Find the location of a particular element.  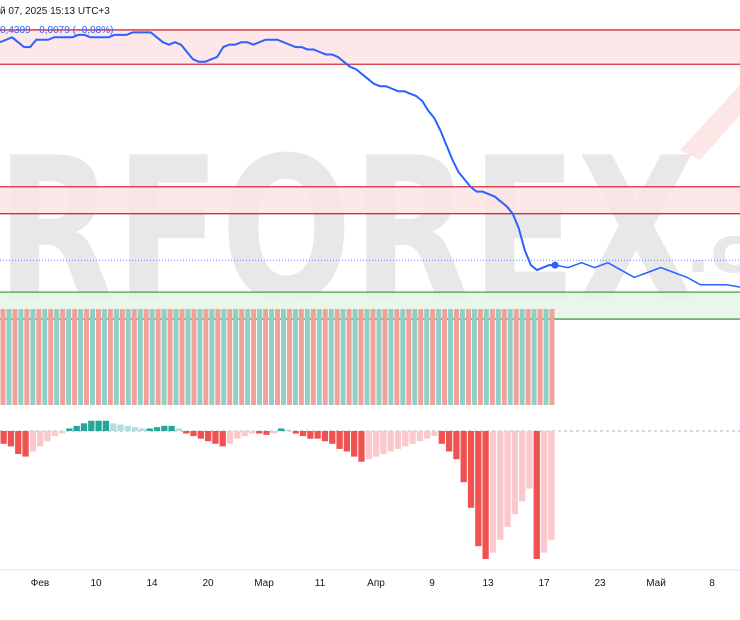

watermark-arrow is located at coordinates (710, 122).